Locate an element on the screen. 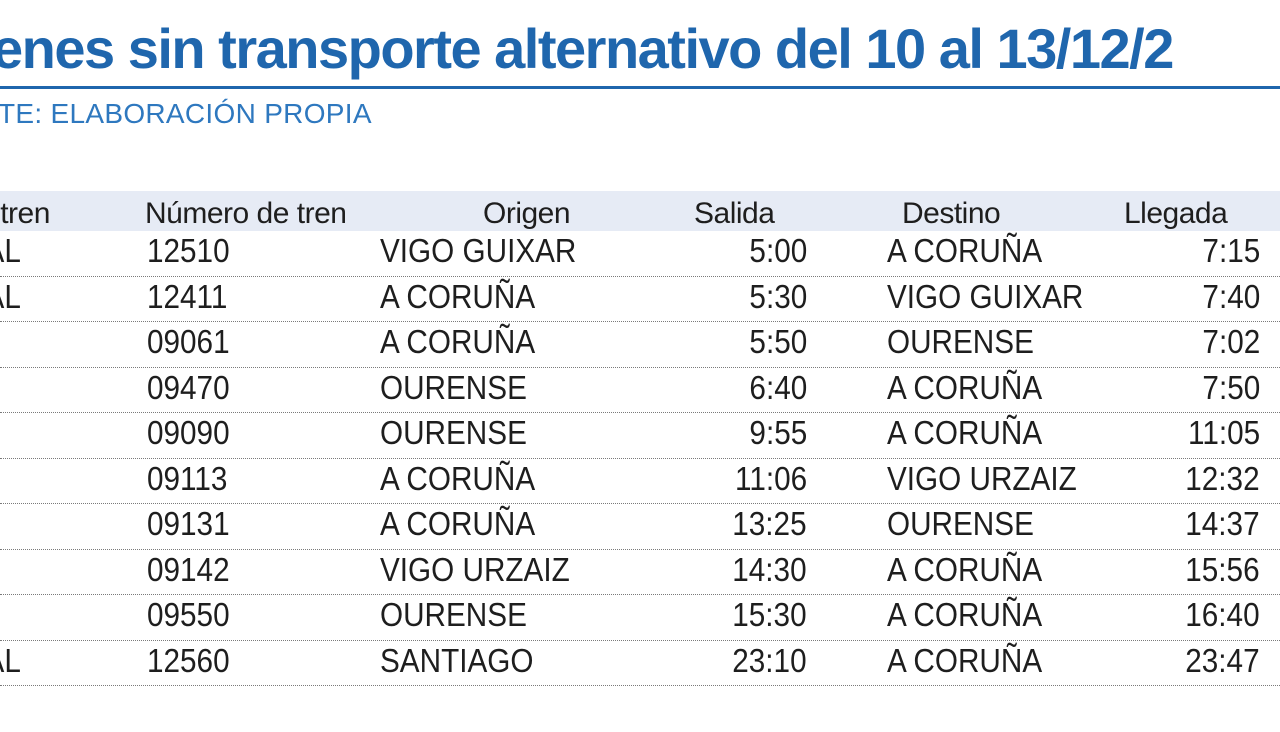 This screenshot has width=1280, height=732. cell-numero: 09061 is located at coordinates (188, 341).